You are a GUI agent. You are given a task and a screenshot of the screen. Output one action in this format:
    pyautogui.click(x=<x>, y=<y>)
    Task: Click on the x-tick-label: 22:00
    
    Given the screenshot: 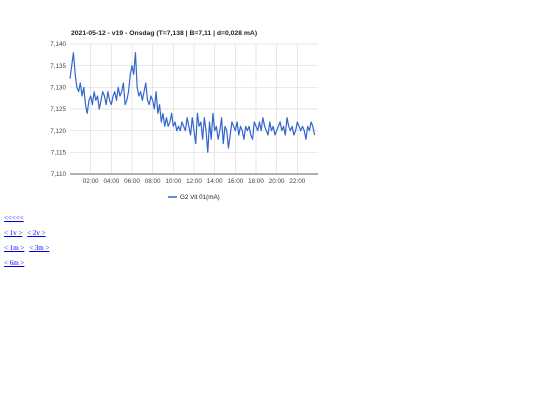 What is the action you would take?
    pyautogui.click(x=297, y=181)
    